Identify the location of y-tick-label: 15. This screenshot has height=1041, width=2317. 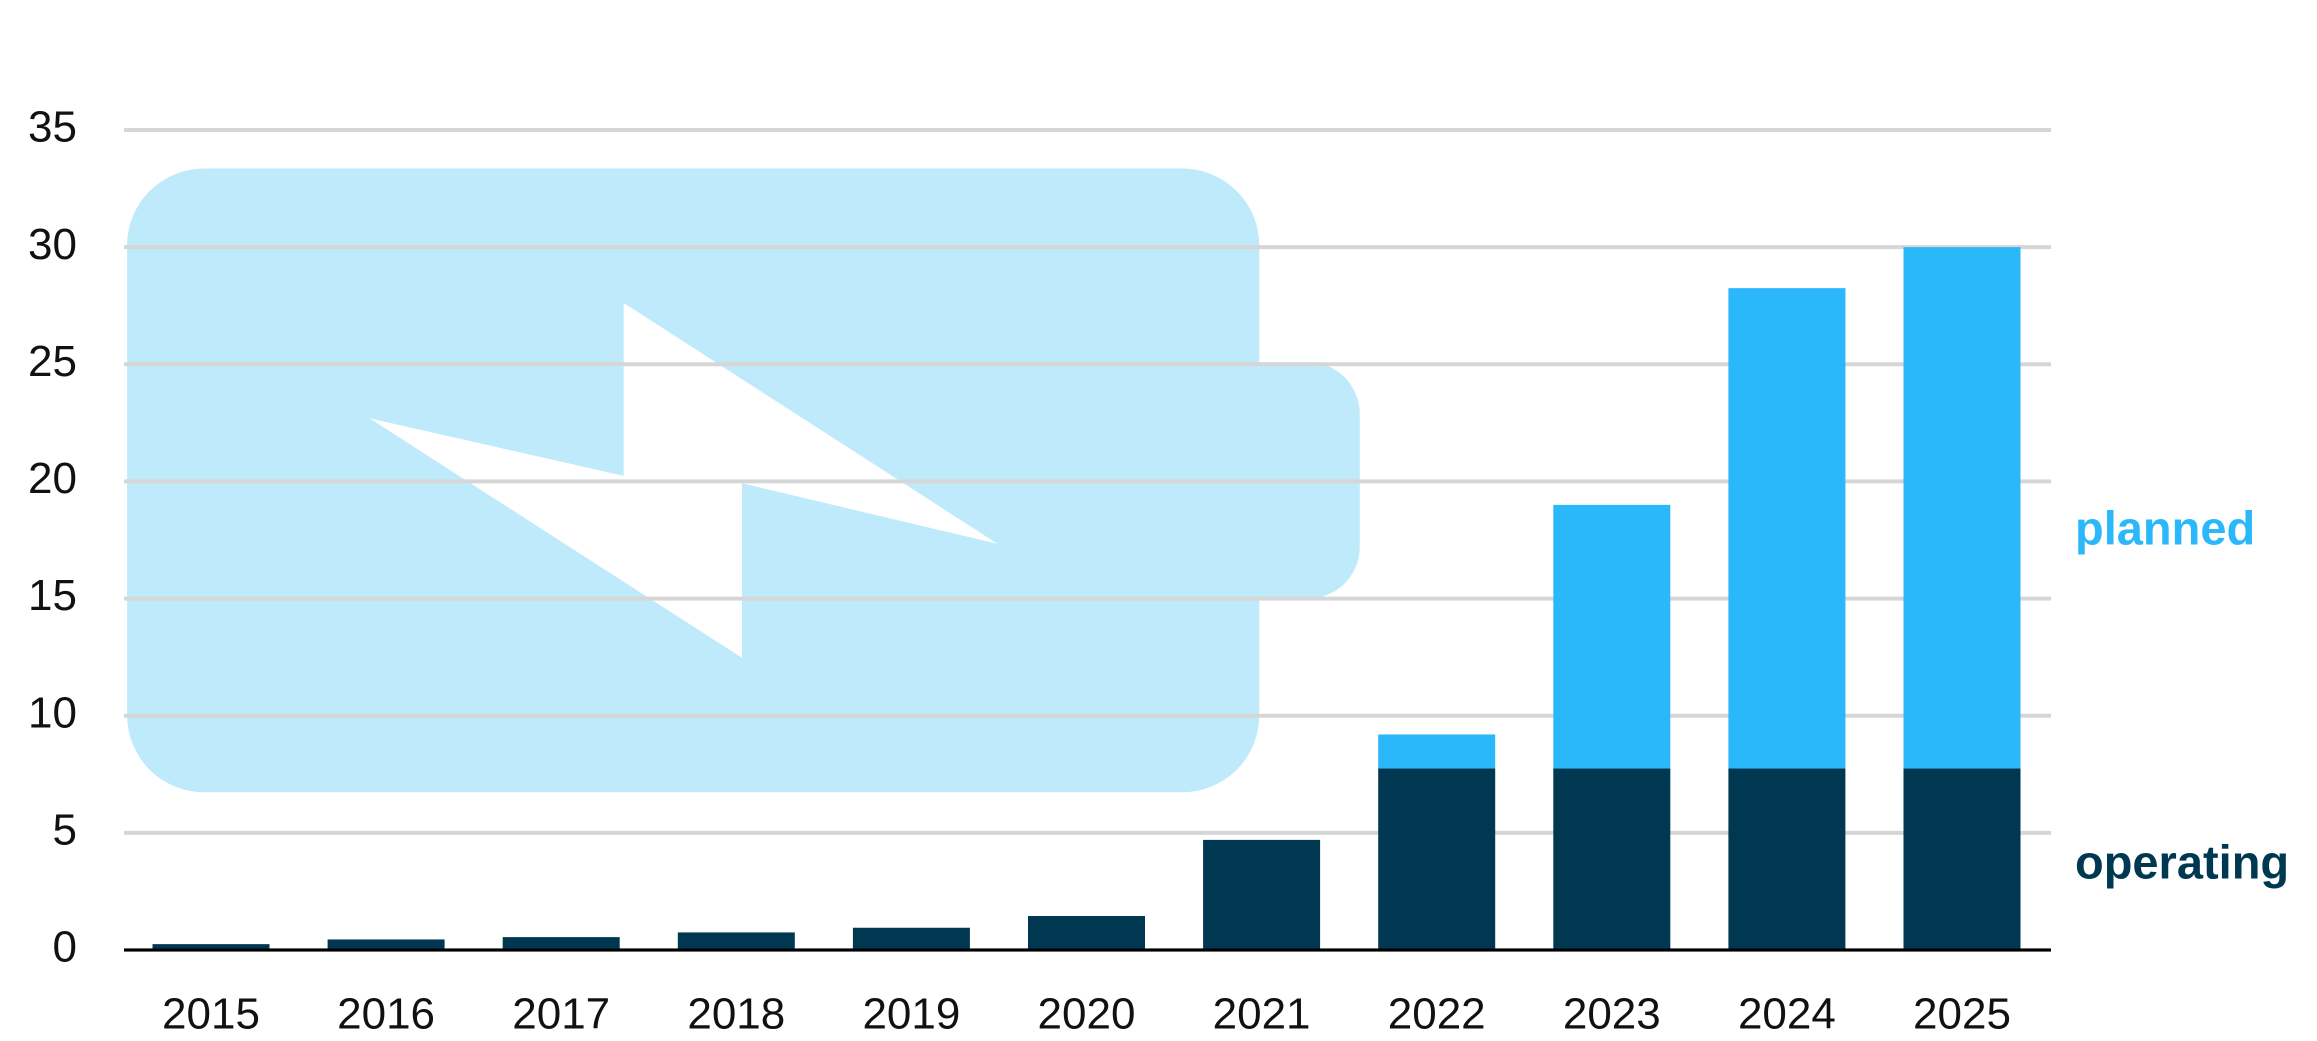
(52, 595).